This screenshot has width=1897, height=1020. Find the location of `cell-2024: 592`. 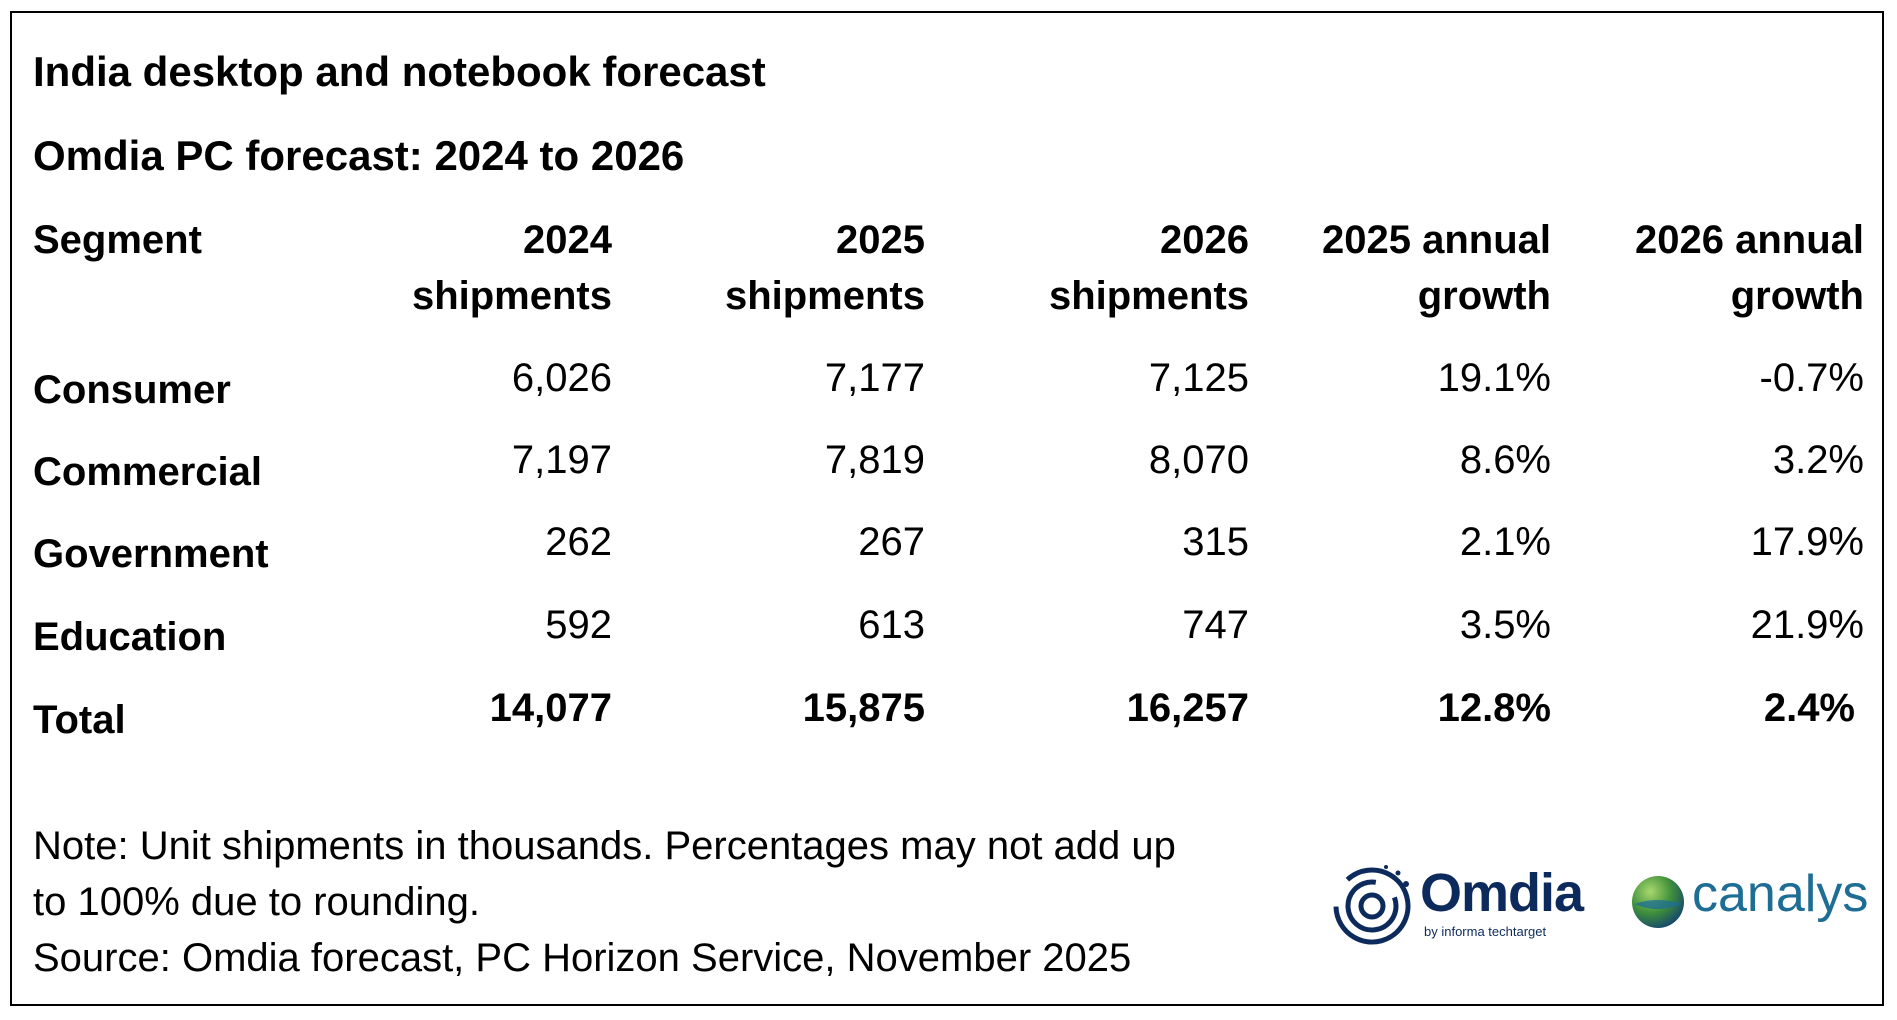

cell-2024: 592 is located at coordinates (578, 625).